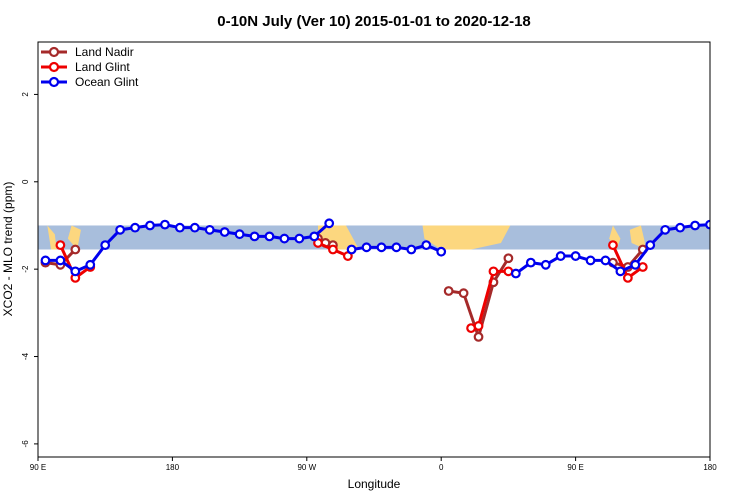  I want to click on y-axis: 2 0 -2 -4 -6, so click(29, 270).